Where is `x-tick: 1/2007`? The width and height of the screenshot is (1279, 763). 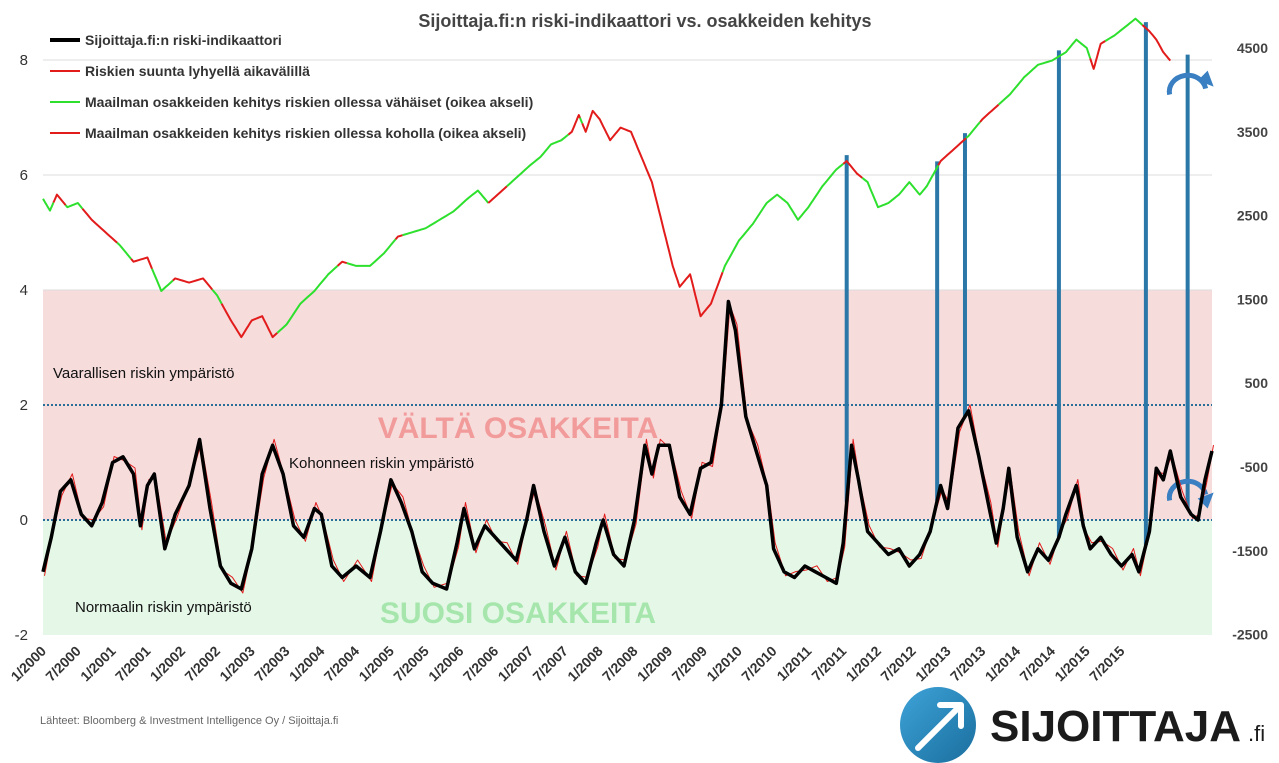
x-tick: 1/2007 is located at coordinates (516, 664).